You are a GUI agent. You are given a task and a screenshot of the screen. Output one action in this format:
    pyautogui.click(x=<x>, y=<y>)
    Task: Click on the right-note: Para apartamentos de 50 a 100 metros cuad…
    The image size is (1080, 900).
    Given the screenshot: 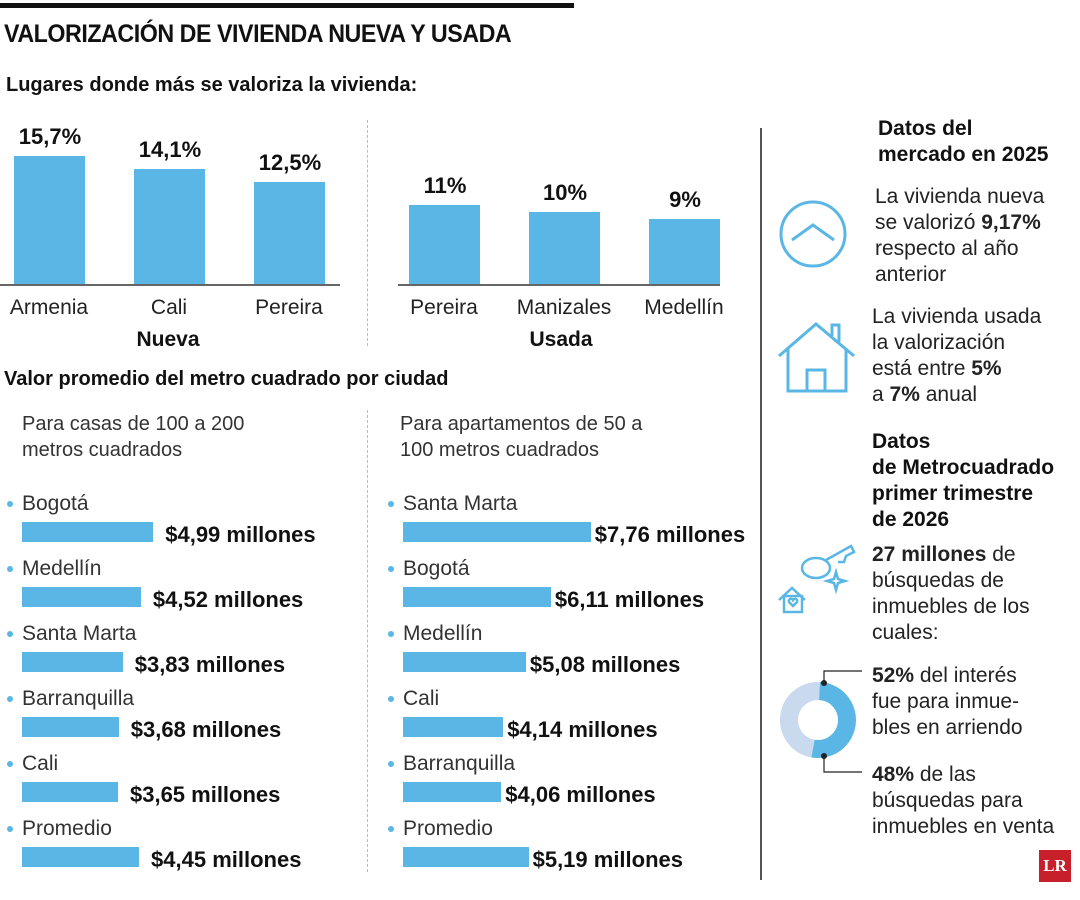 What is the action you would take?
    pyautogui.click(x=521, y=437)
    